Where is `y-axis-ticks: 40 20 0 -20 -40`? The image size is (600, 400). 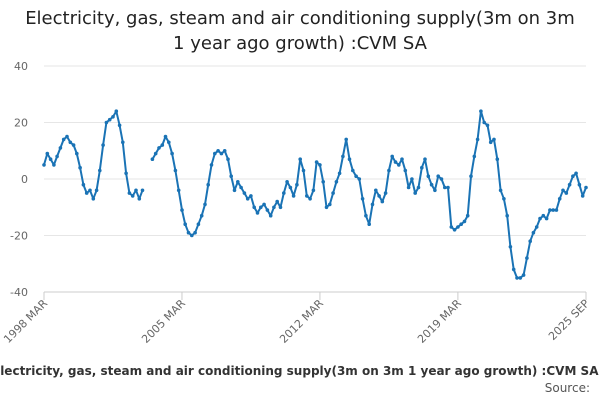 y-axis-ticks: 40 20 0 -20 -40 is located at coordinates (19, 179).